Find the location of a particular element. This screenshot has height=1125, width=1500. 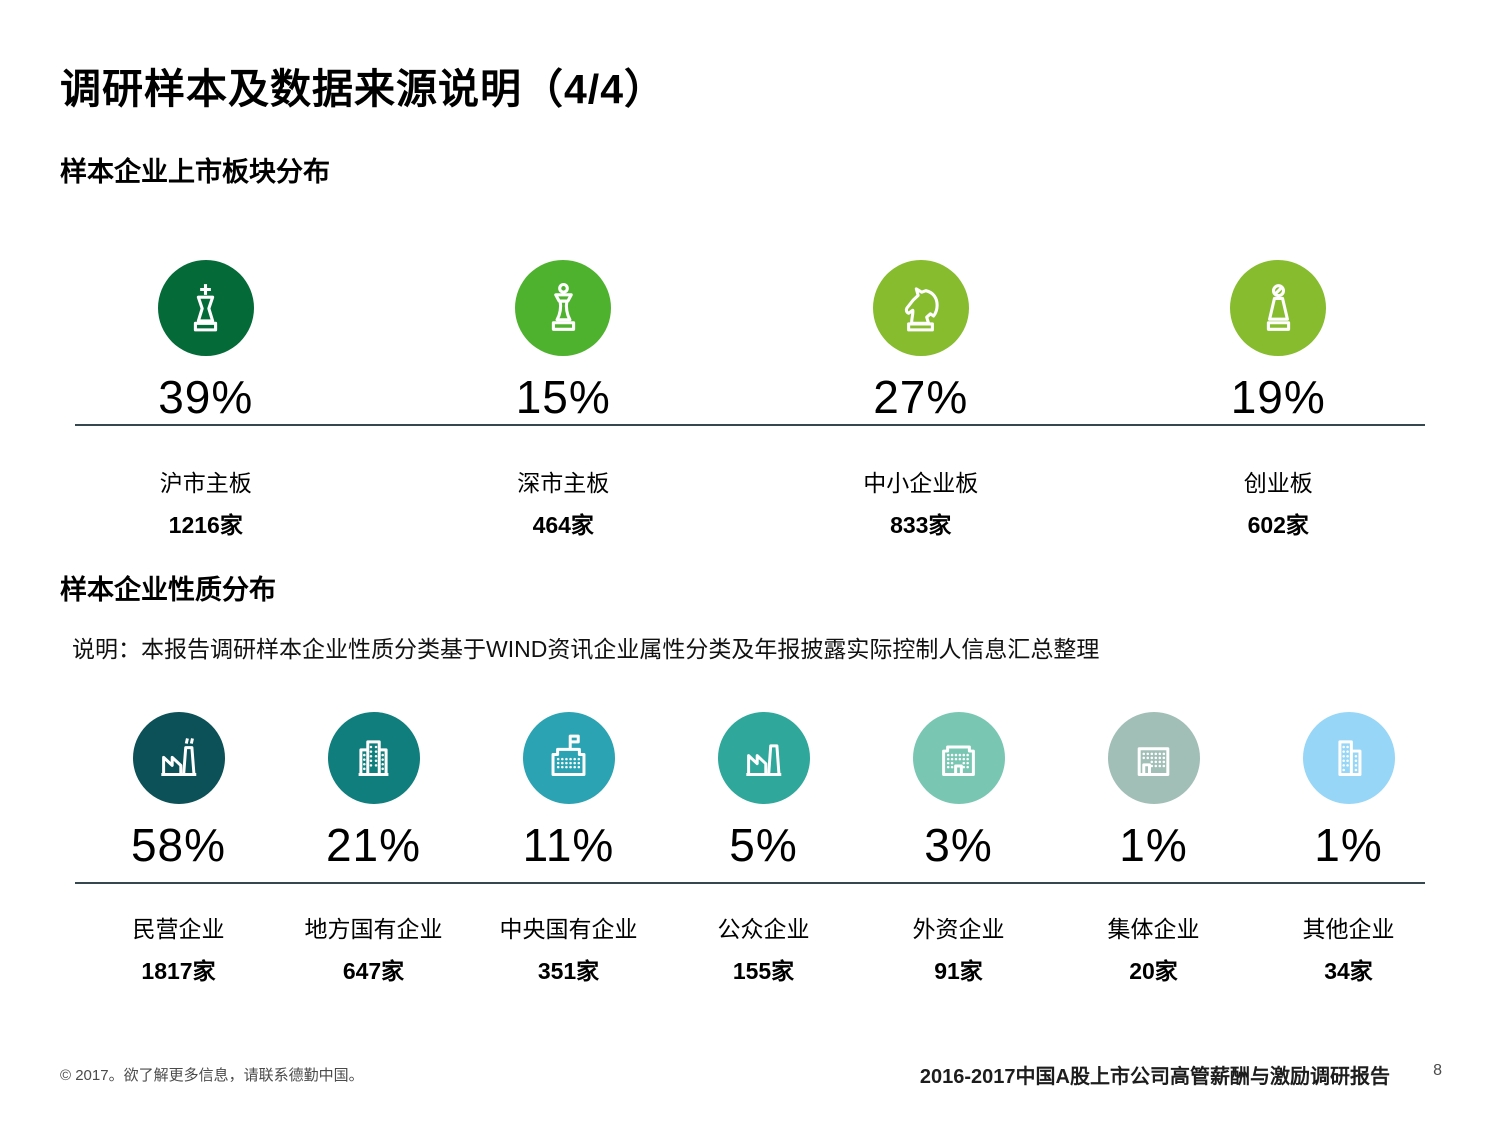

category-label: 深市主板 is located at coordinates (563, 483).